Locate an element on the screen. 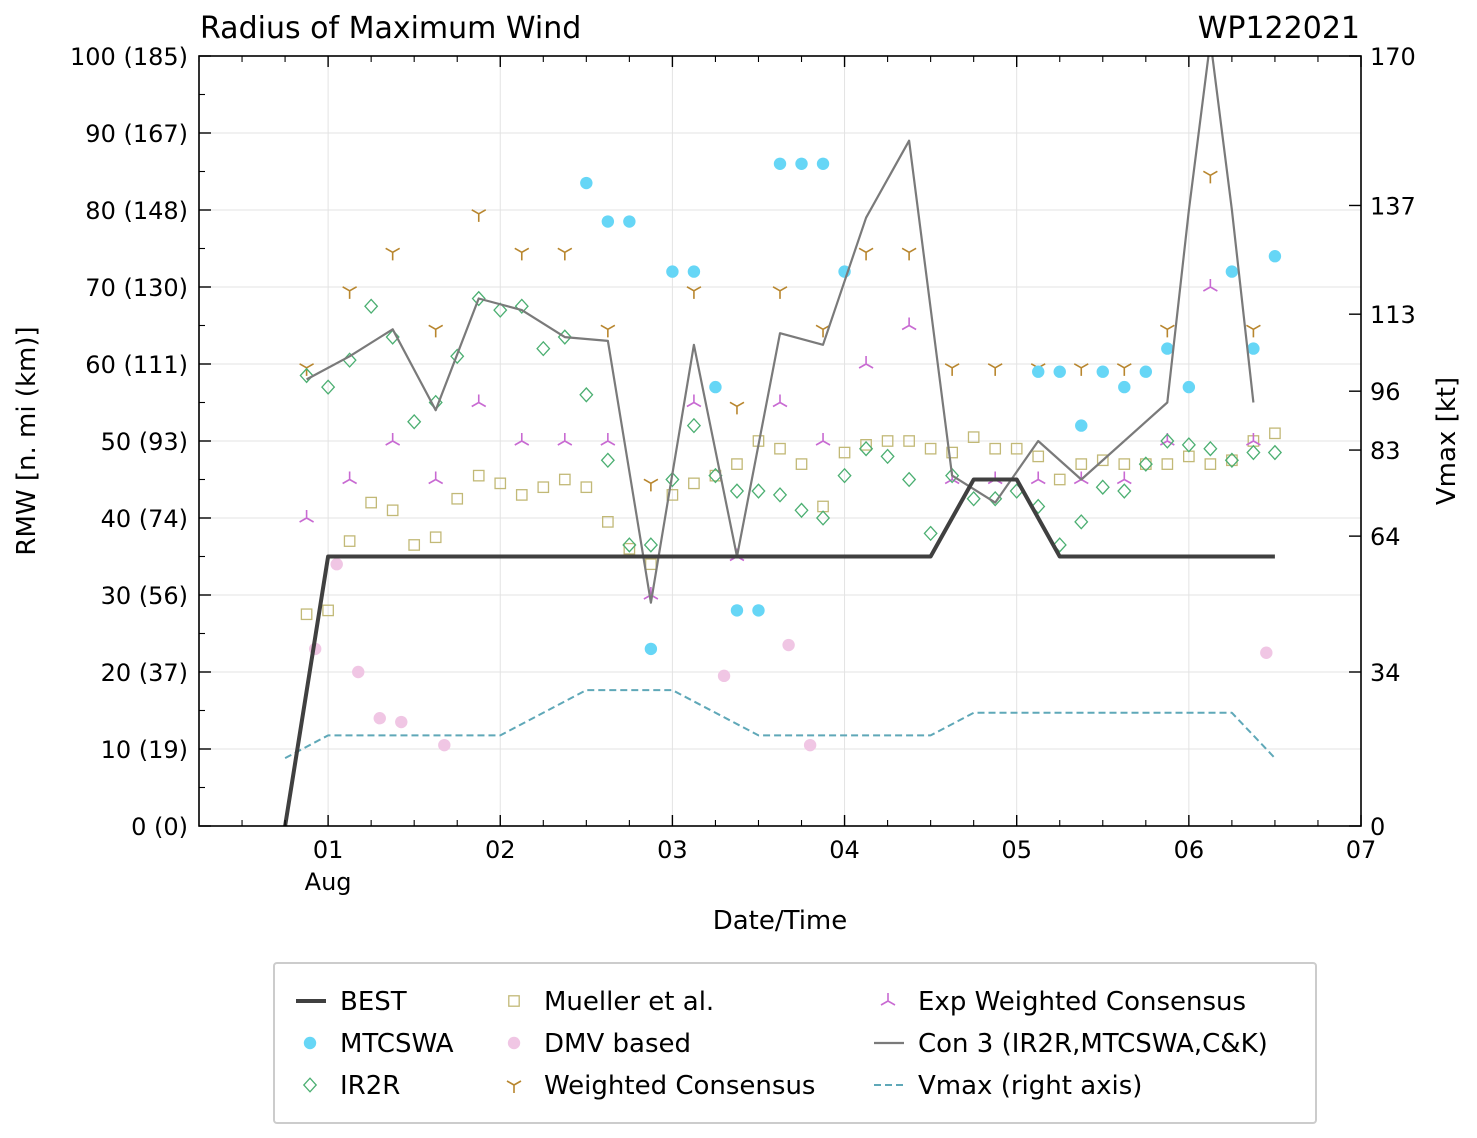  y-tick-label: 60 (111) is located at coordinates (136, 365).